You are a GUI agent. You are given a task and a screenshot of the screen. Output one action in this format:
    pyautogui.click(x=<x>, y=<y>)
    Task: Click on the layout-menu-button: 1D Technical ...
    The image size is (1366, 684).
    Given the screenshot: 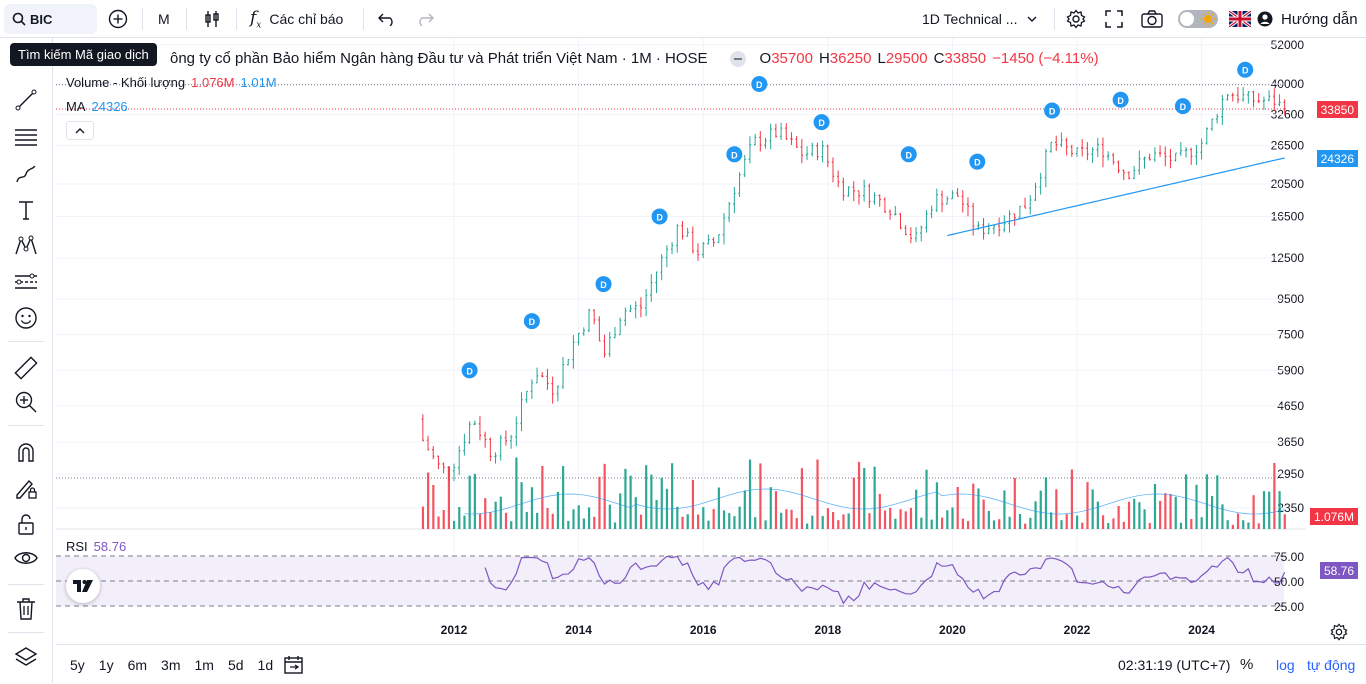 What is the action you would take?
    pyautogui.click(x=979, y=19)
    